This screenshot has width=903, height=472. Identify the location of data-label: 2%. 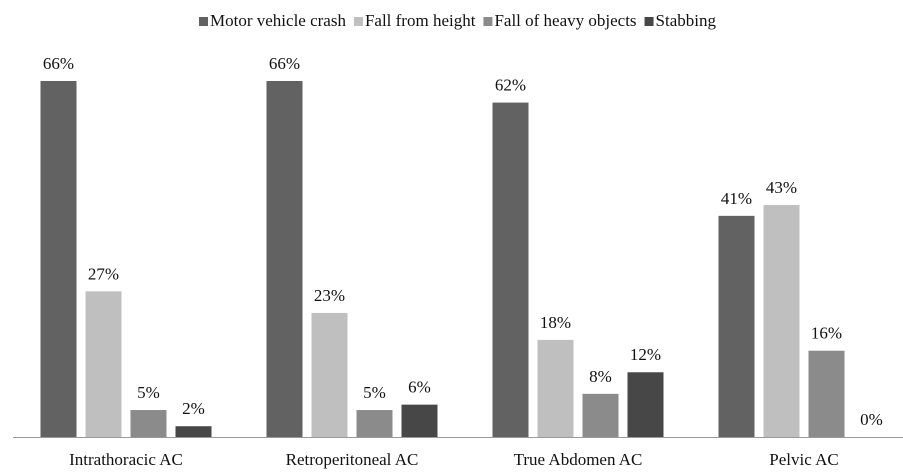
(193, 408).